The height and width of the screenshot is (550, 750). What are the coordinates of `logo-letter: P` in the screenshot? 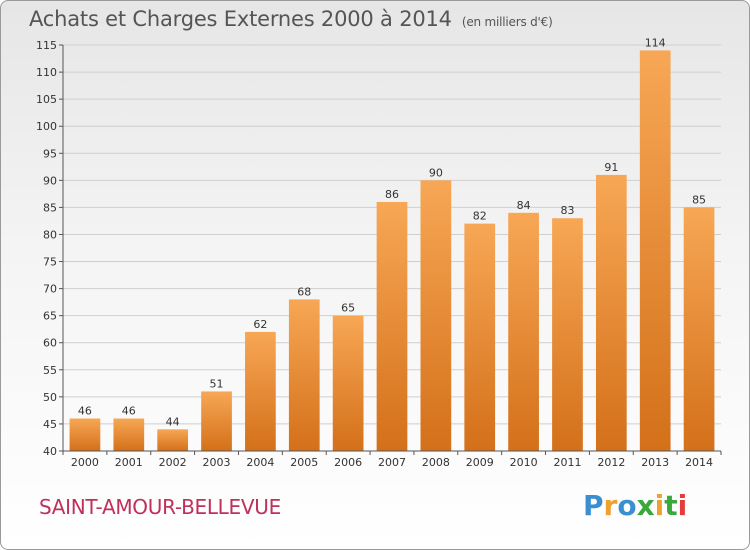 It's located at (593, 505).